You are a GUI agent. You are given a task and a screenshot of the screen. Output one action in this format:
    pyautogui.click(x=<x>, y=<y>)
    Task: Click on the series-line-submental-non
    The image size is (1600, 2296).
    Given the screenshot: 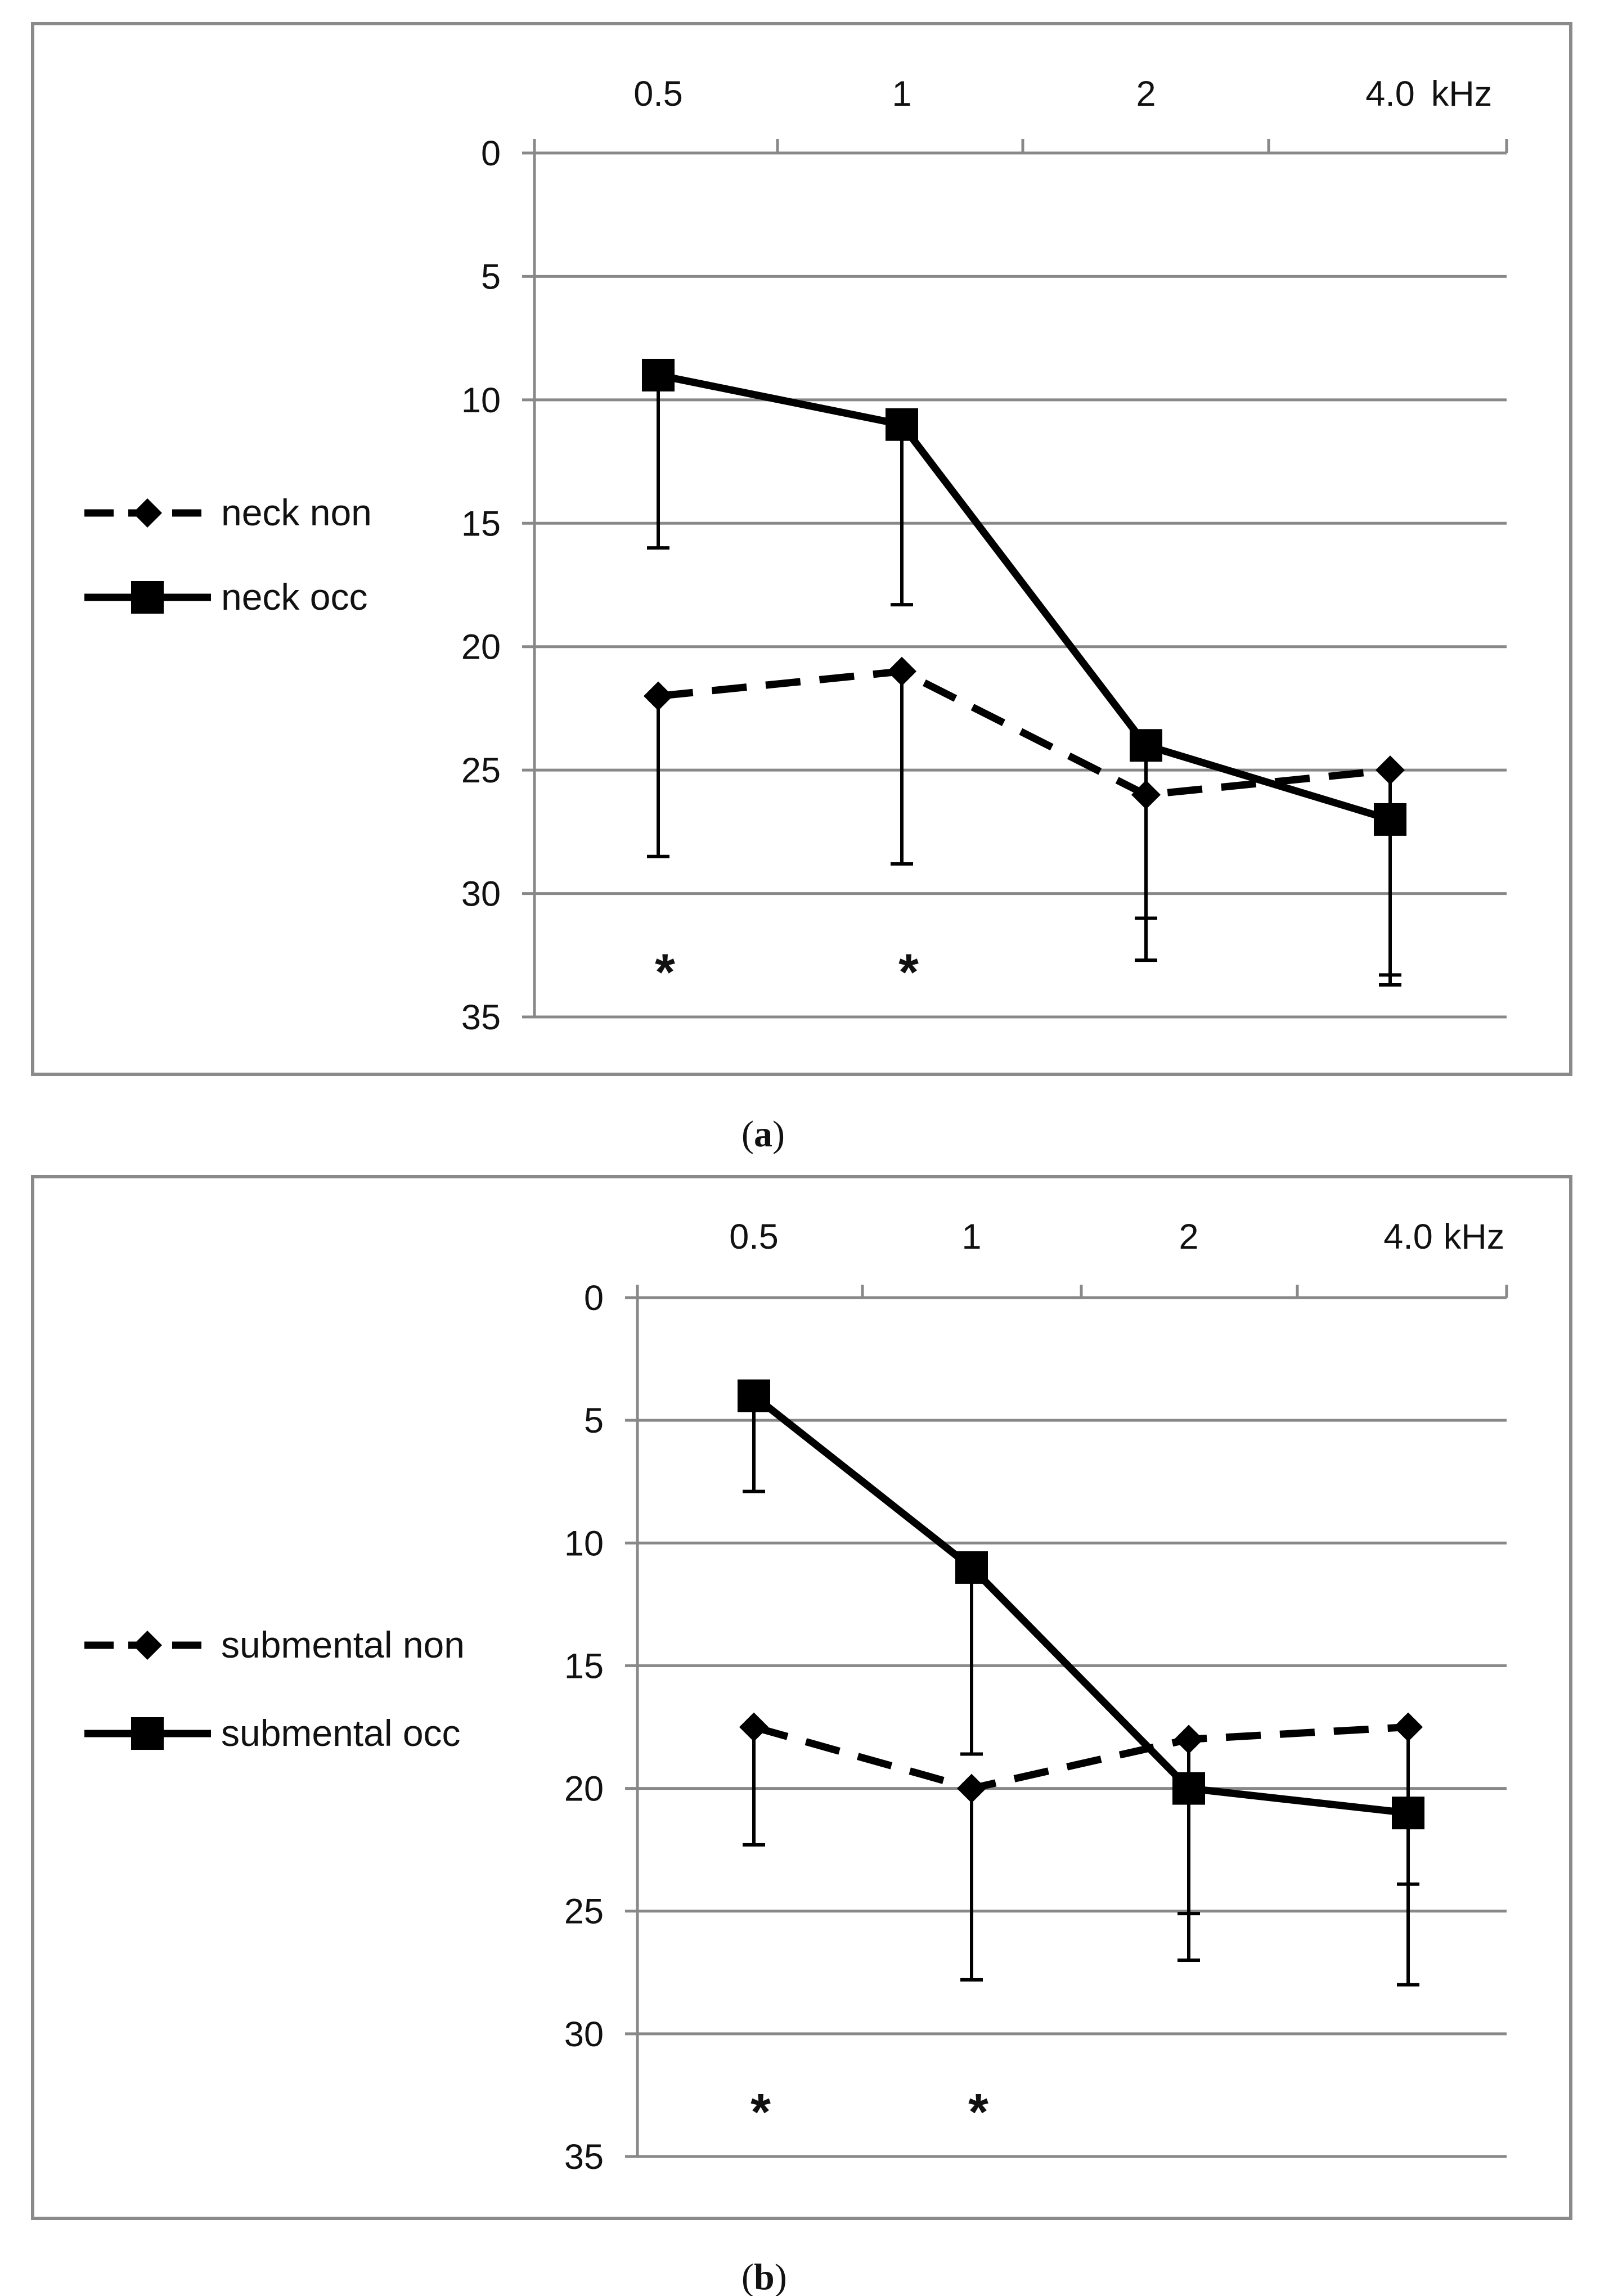 What is the action you would take?
    pyautogui.click(x=1081, y=1758)
    